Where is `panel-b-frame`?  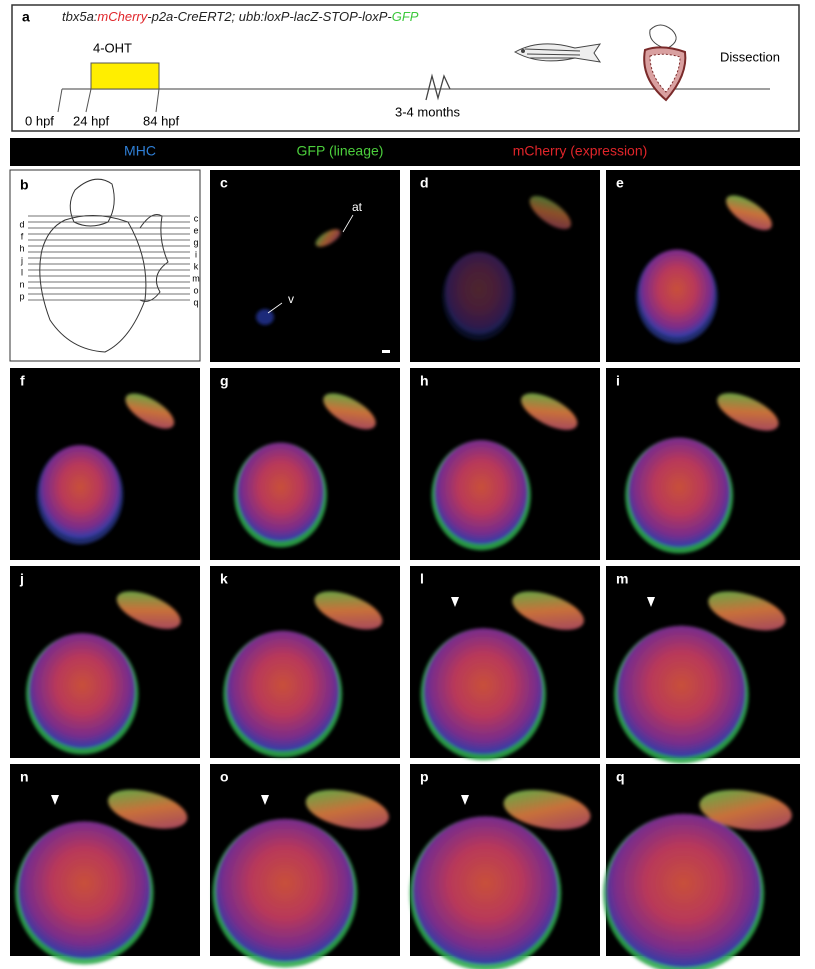
panel-b-frame is located at coordinates (105, 265).